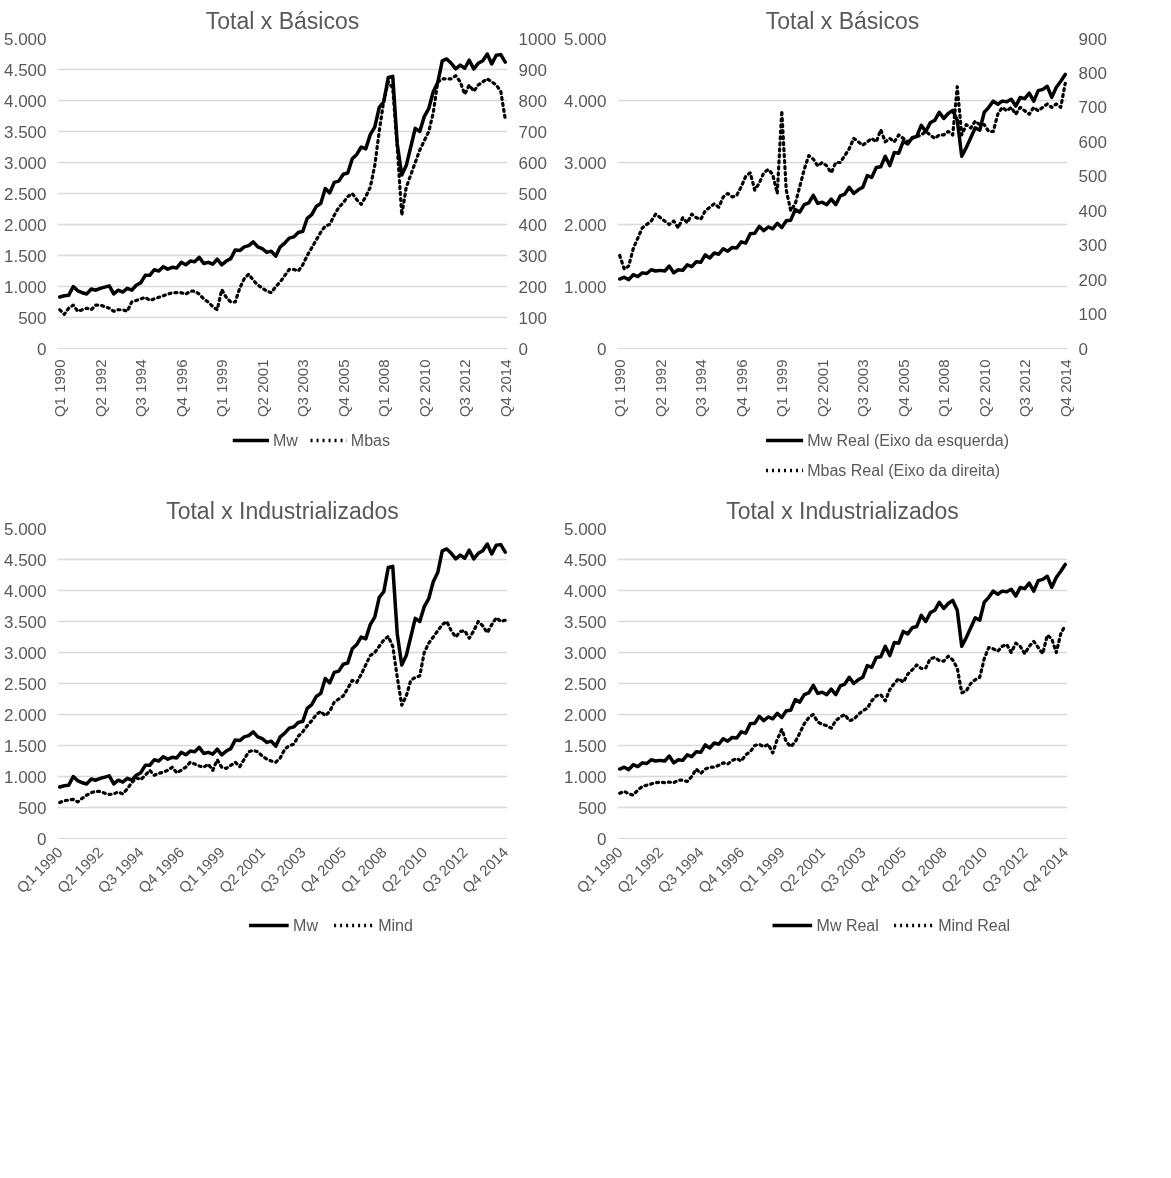 The image size is (1171, 1178). I want to click on y2-tick-label: 1000, so click(537, 39).